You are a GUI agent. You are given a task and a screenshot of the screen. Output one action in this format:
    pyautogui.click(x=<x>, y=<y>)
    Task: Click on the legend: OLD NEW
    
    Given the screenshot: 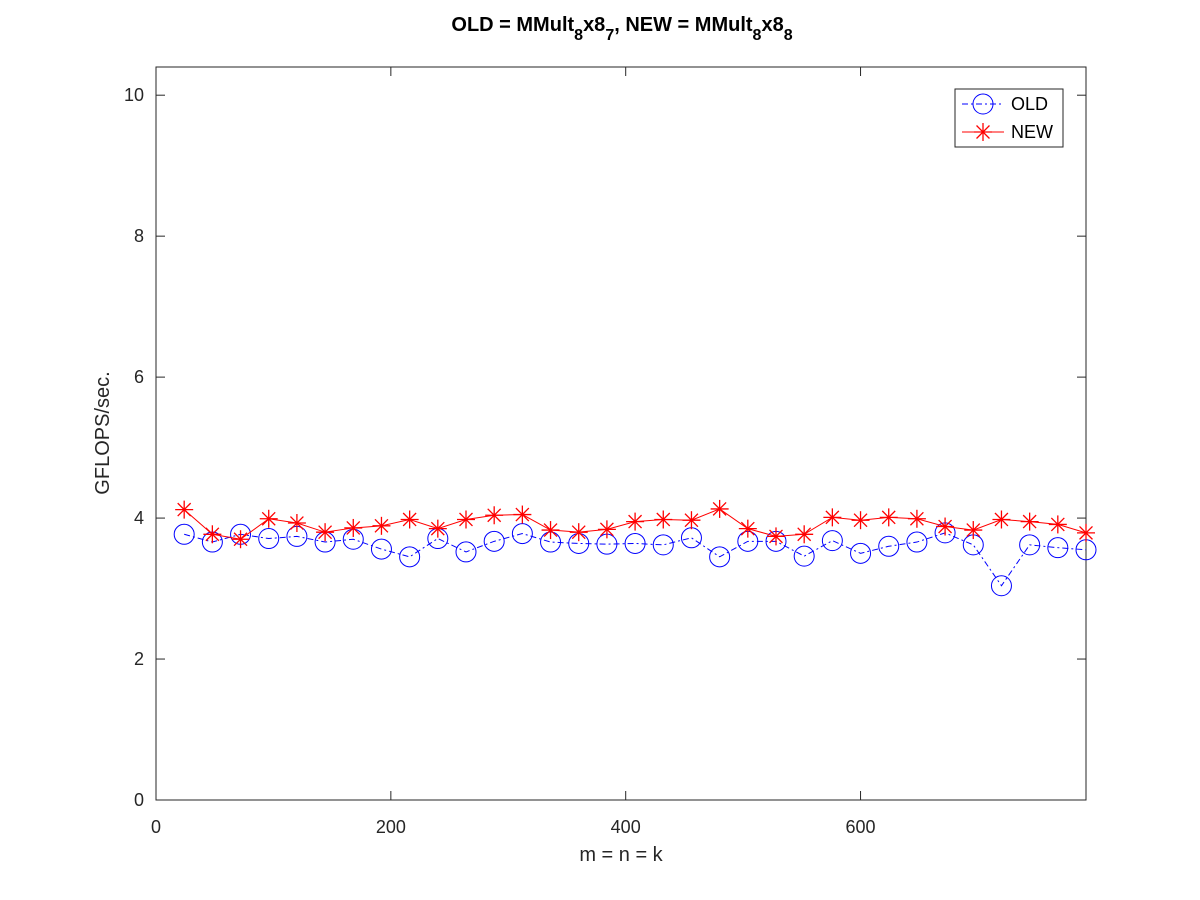 What is the action you would take?
    pyautogui.click(x=1009, y=118)
    